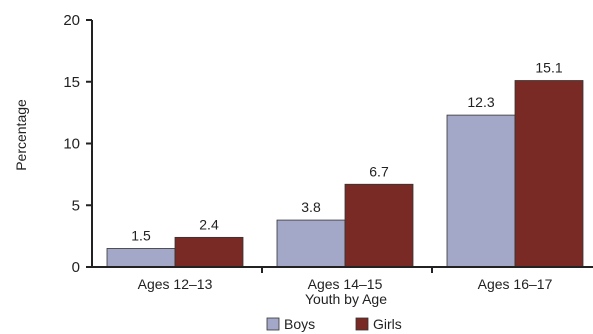 This screenshot has height=334, width=593. What do you see at coordinates (273, 324) in the screenshot?
I see `legend-swatch-boys` at bounding box center [273, 324].